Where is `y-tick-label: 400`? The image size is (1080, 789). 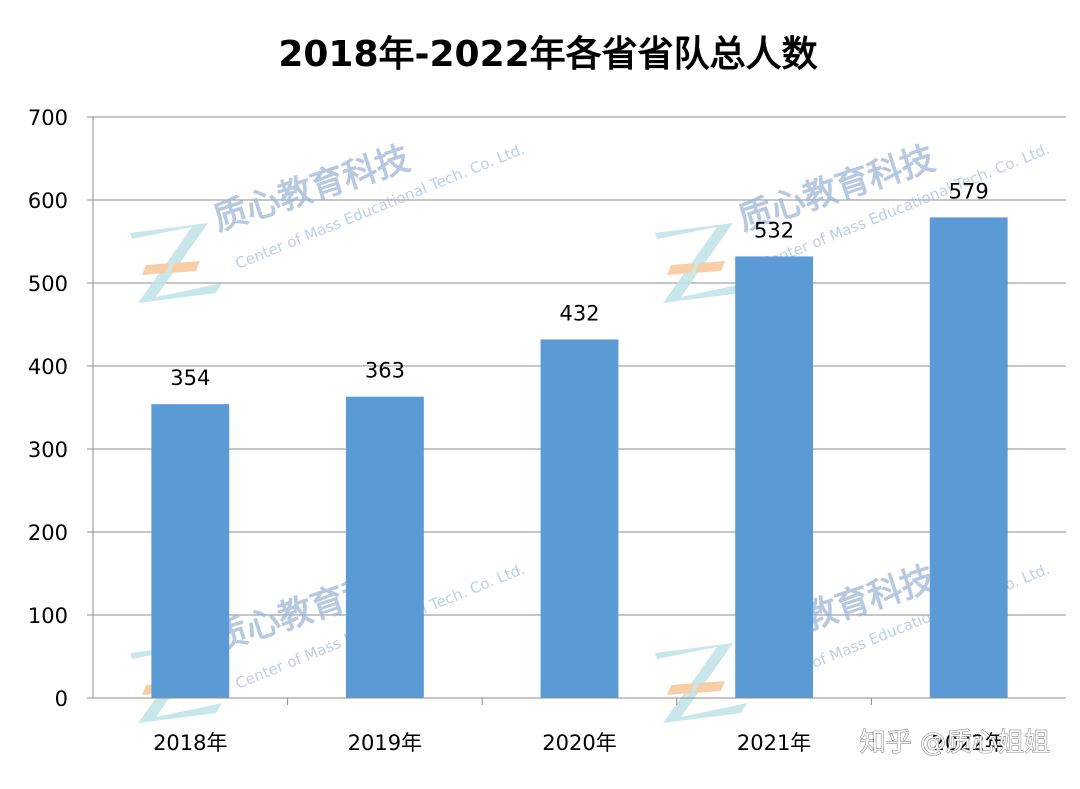
y-tick-label: 400 is located at coordinates (48, 367).